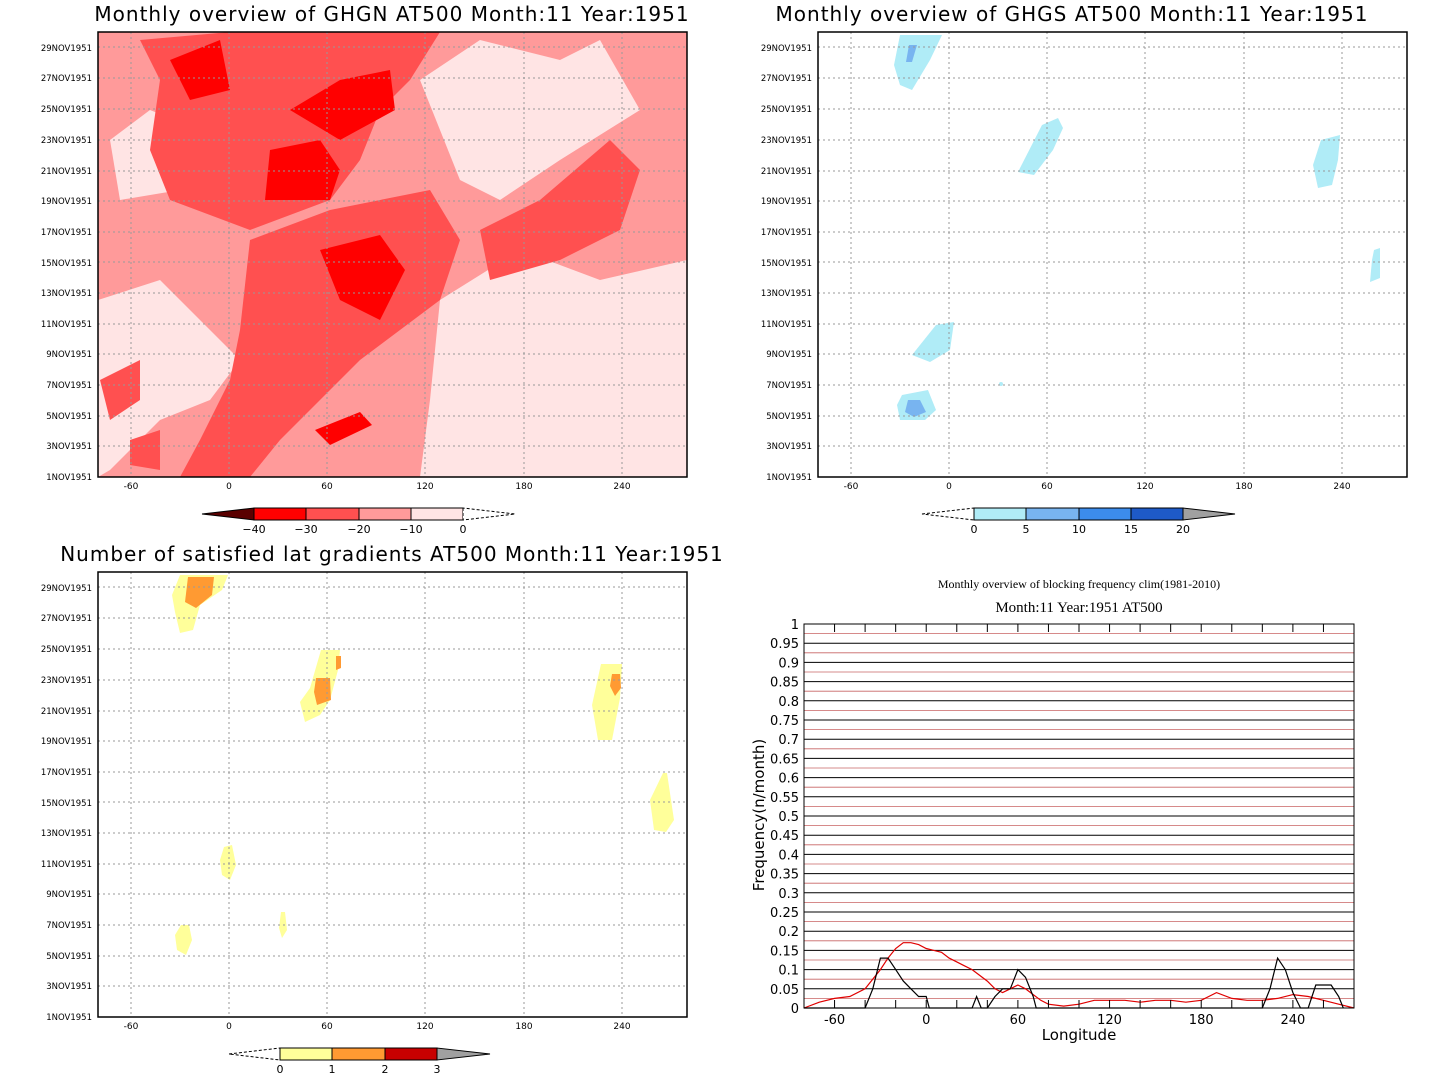  What do you see at coordinates (788, 932) in the screenshot?
I see `y-tick-label: 0.2` at bounding box center [788, 932].